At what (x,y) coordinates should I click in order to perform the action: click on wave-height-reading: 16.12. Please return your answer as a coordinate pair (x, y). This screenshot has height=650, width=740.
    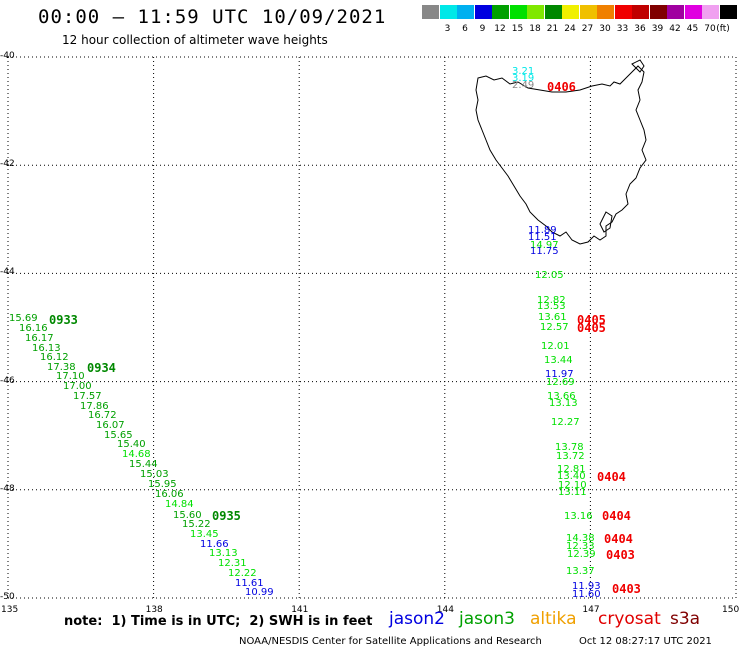
    Looking at the image, I should click on (54, 357).